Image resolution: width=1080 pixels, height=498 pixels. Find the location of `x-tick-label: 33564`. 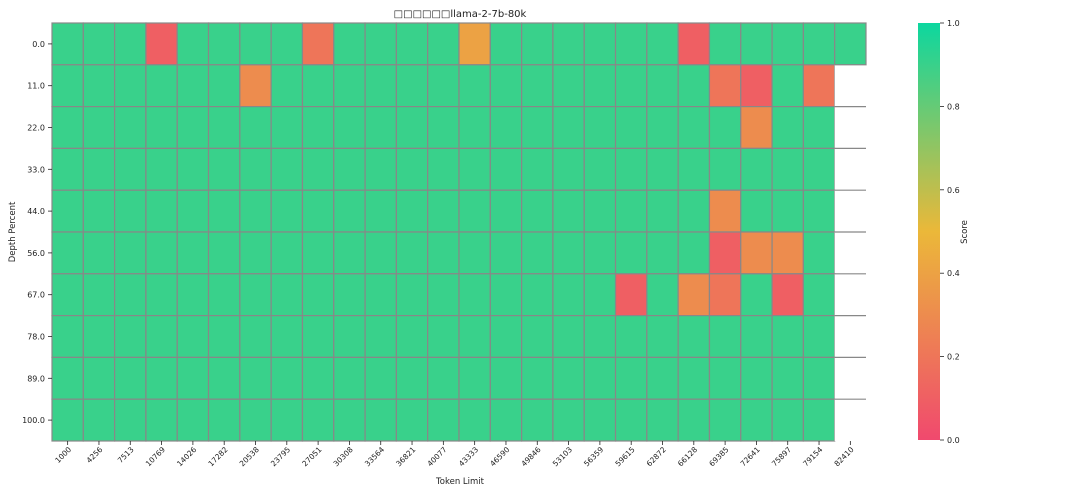

x-tick-label: 33564 is located at coordinates (374, 456).